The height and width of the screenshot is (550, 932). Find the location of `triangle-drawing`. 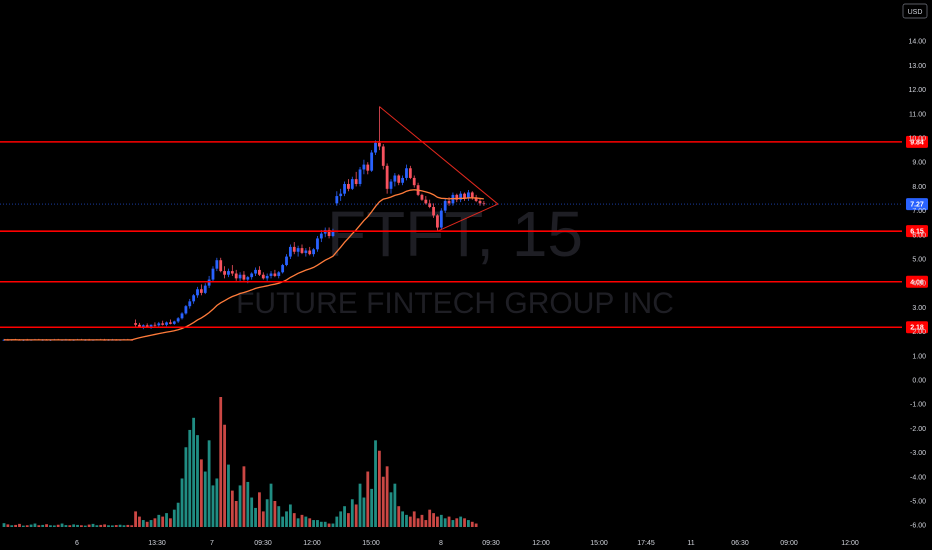

triangle-drawing is located at coordinates (439, 169).